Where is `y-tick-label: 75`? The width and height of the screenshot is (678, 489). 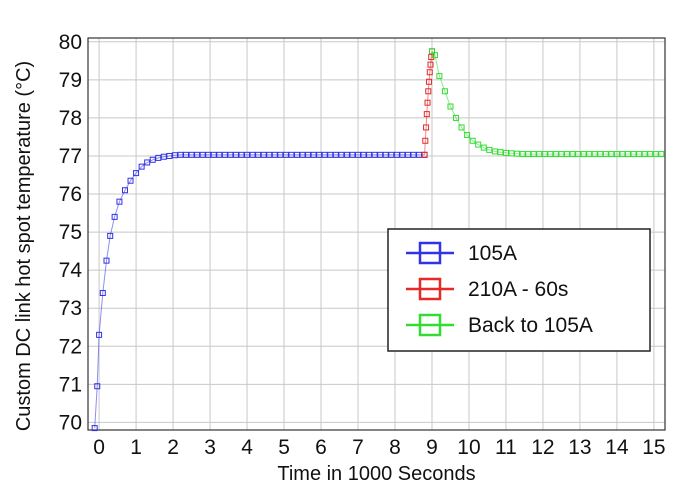
y-tick-label: 75 is located at coordinates (70, 232).